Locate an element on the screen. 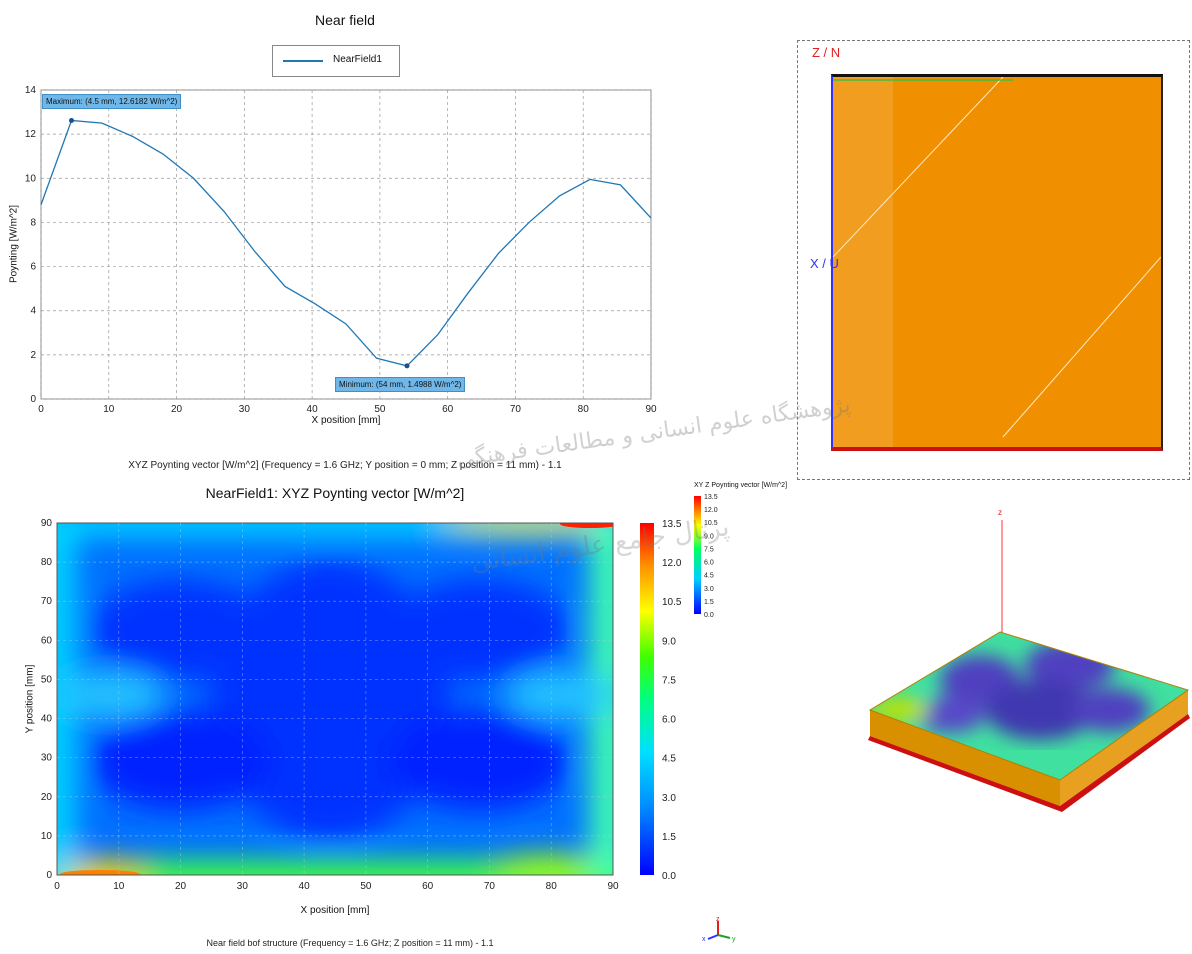  board-front-face is located at coordinates (965, 758).